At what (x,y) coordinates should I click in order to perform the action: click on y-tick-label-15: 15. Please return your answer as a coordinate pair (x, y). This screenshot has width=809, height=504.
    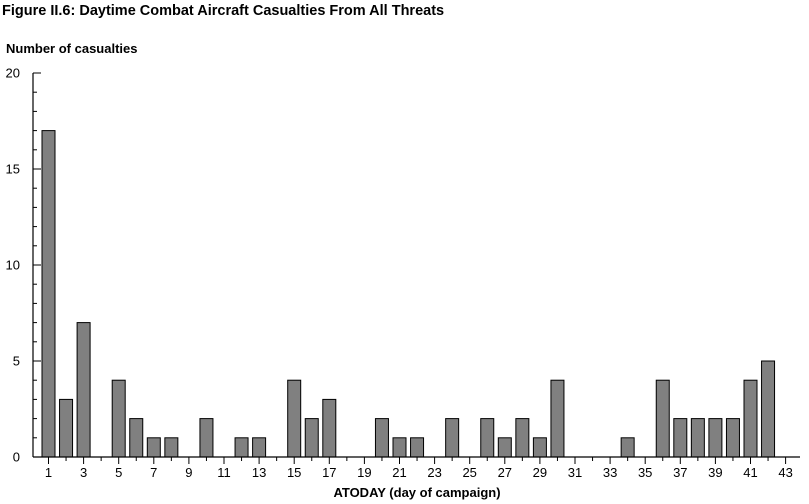
    Looking at the image, I should click on (13, 169).